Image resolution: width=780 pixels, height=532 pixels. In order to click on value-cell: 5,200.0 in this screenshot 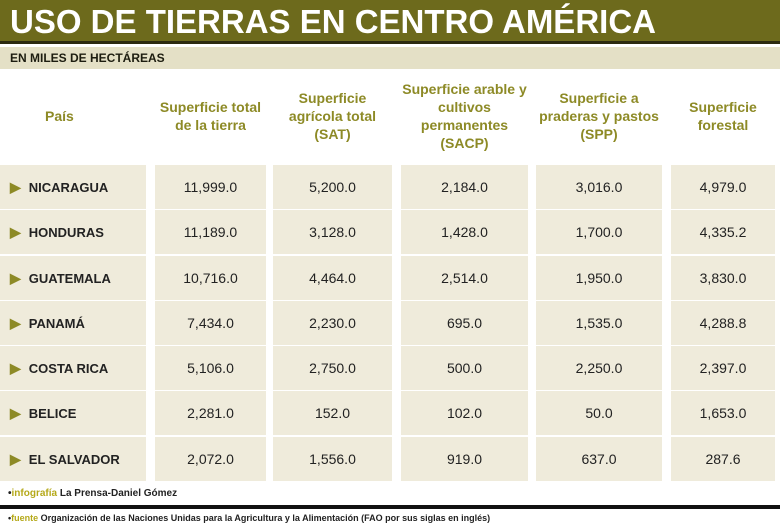, I will do `click(332, 187)`.